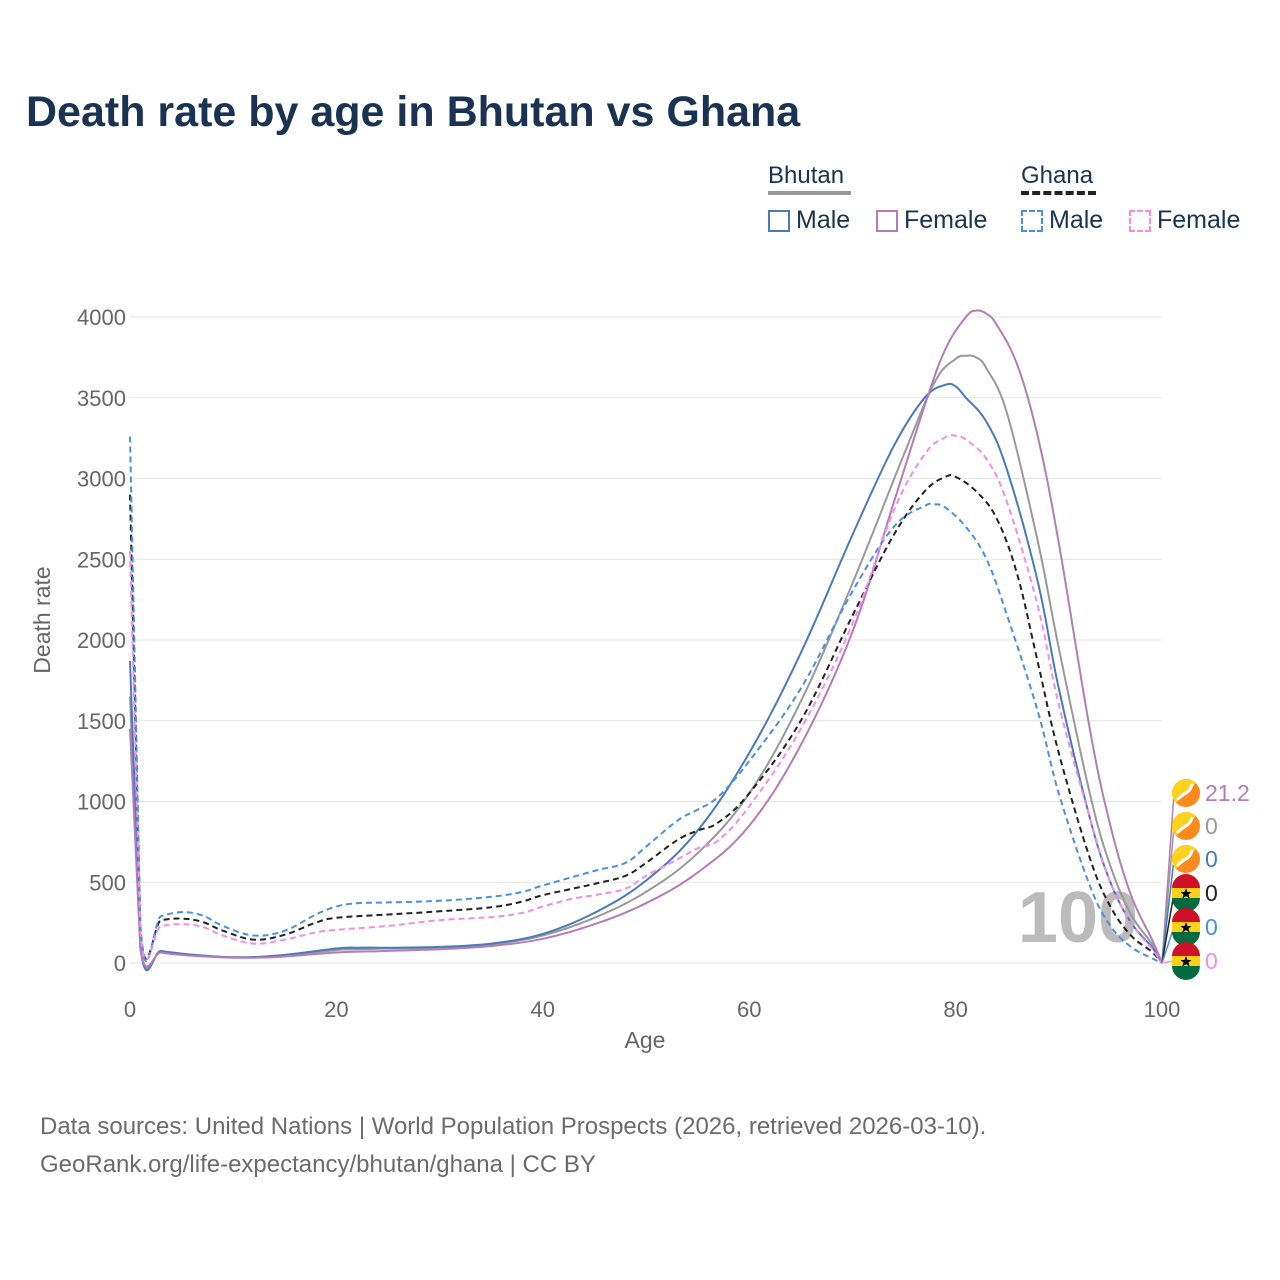  What do you see at coordinates (101, 640) in the screenshot?
I see `y-tick-label: 2000` at bounding box center [101, 640].